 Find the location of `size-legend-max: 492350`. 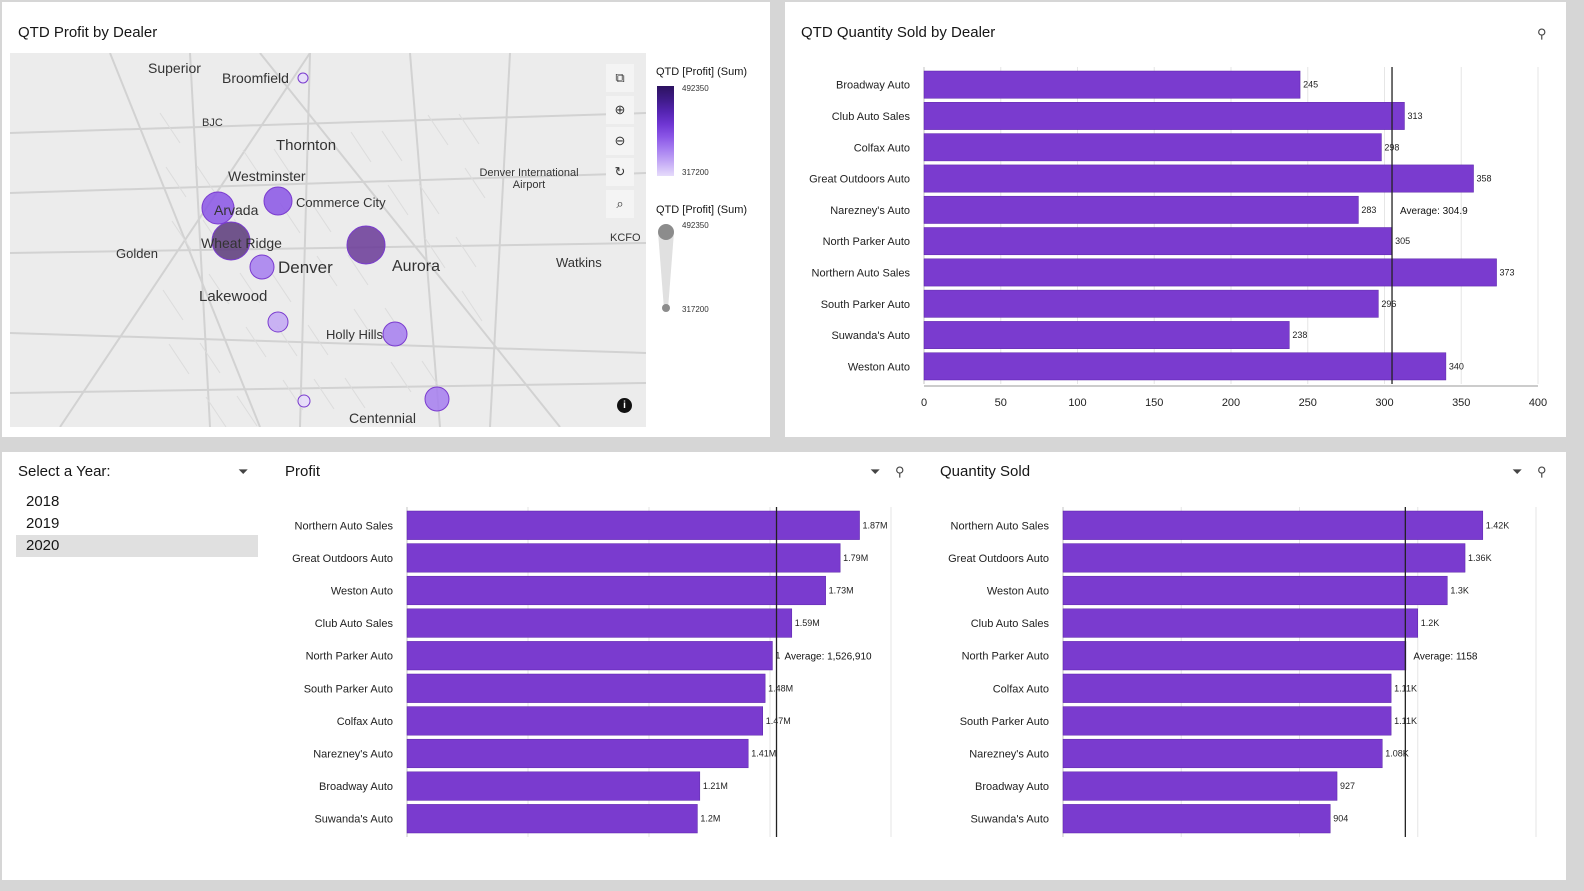

size-legend-max: 492350 is located at coordinates (695, 225).